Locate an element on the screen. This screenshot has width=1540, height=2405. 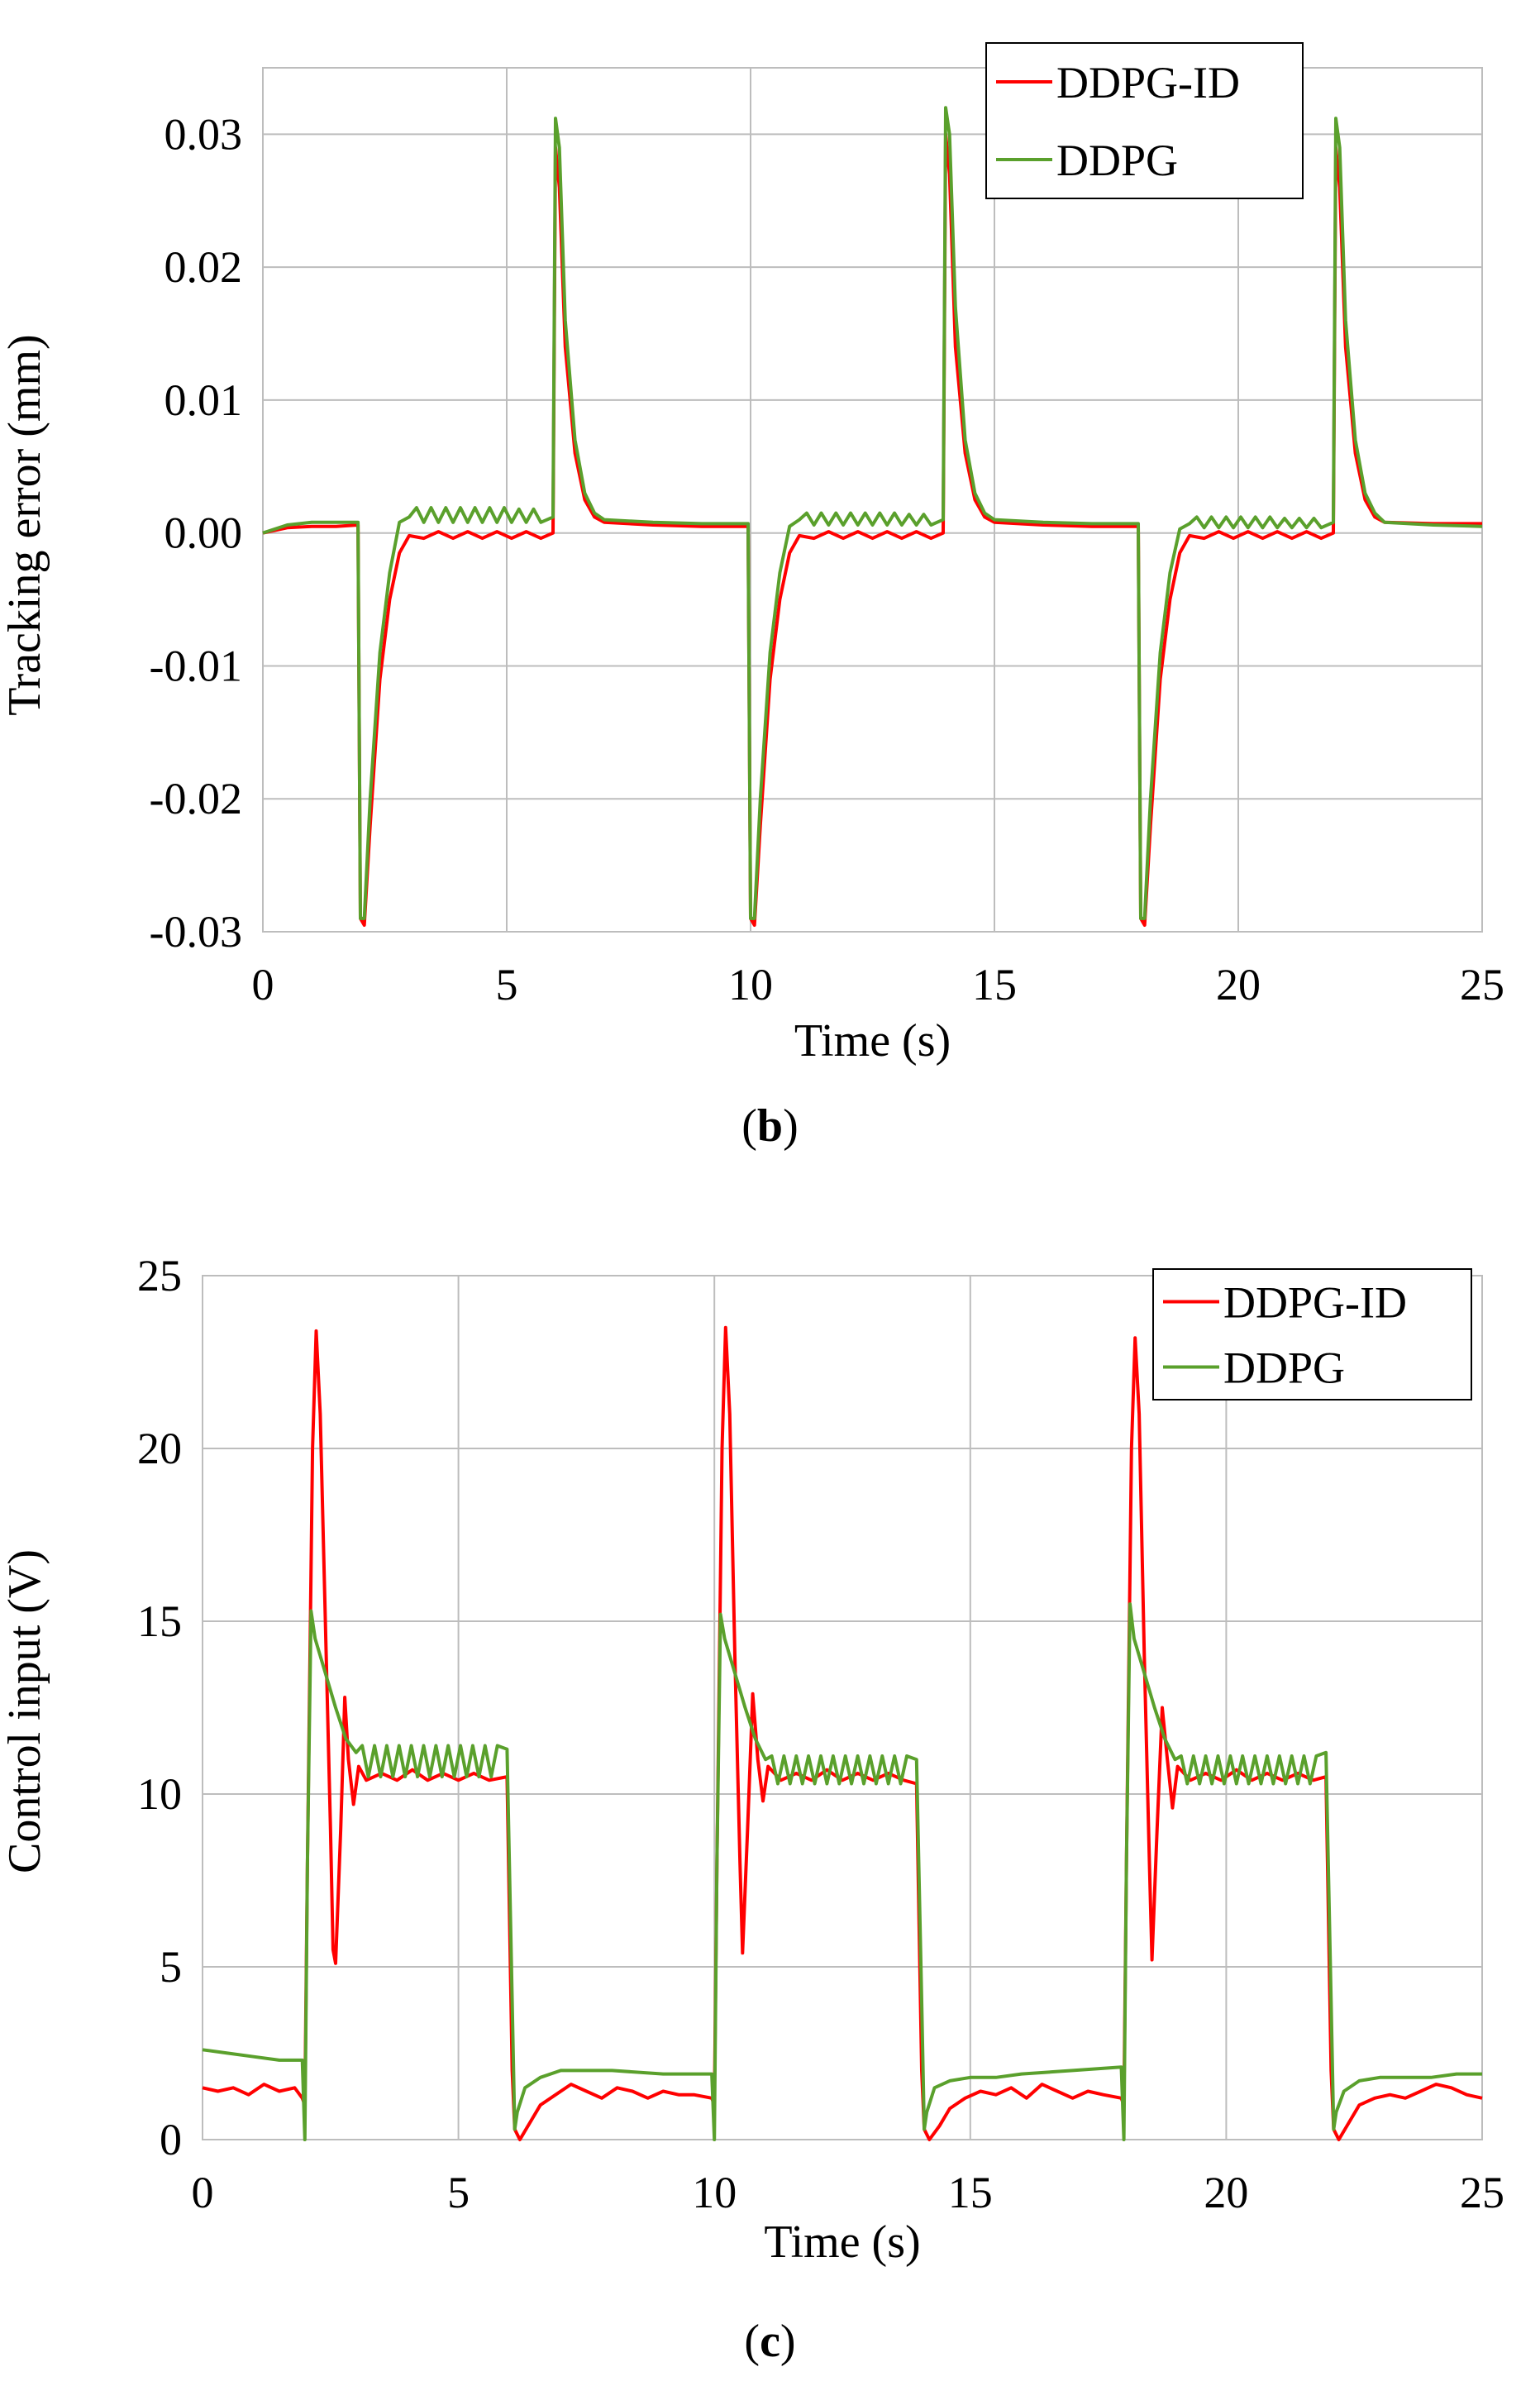
chart-c-xtick-label: 10 is located at coordinates (714, 2192).